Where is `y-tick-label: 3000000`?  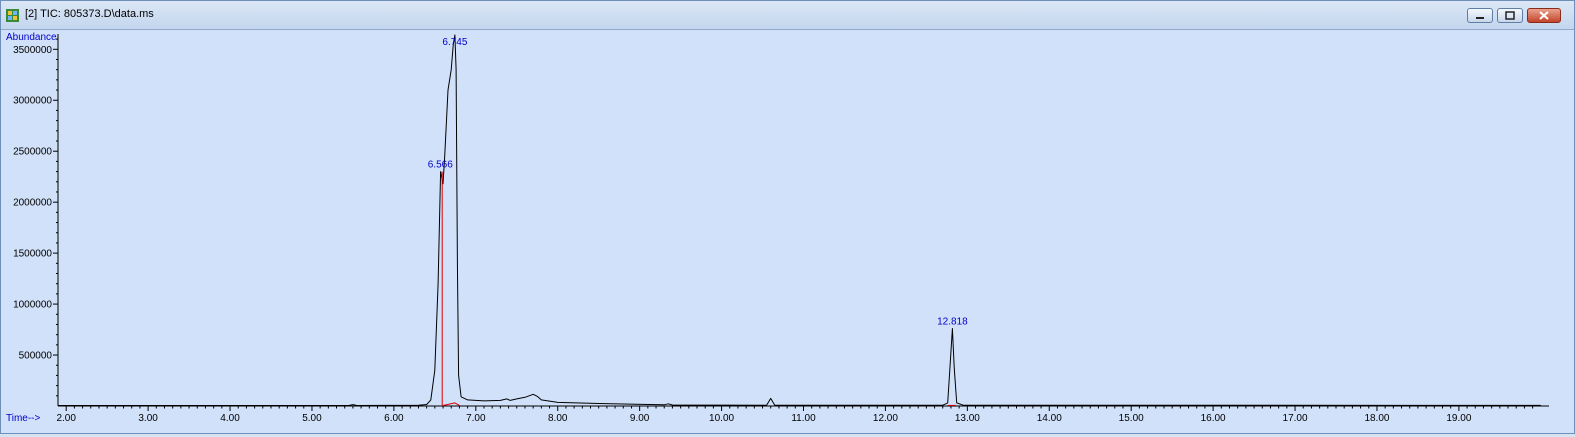
y-tick-label: 3000000 is located at coordinates (32, 101).